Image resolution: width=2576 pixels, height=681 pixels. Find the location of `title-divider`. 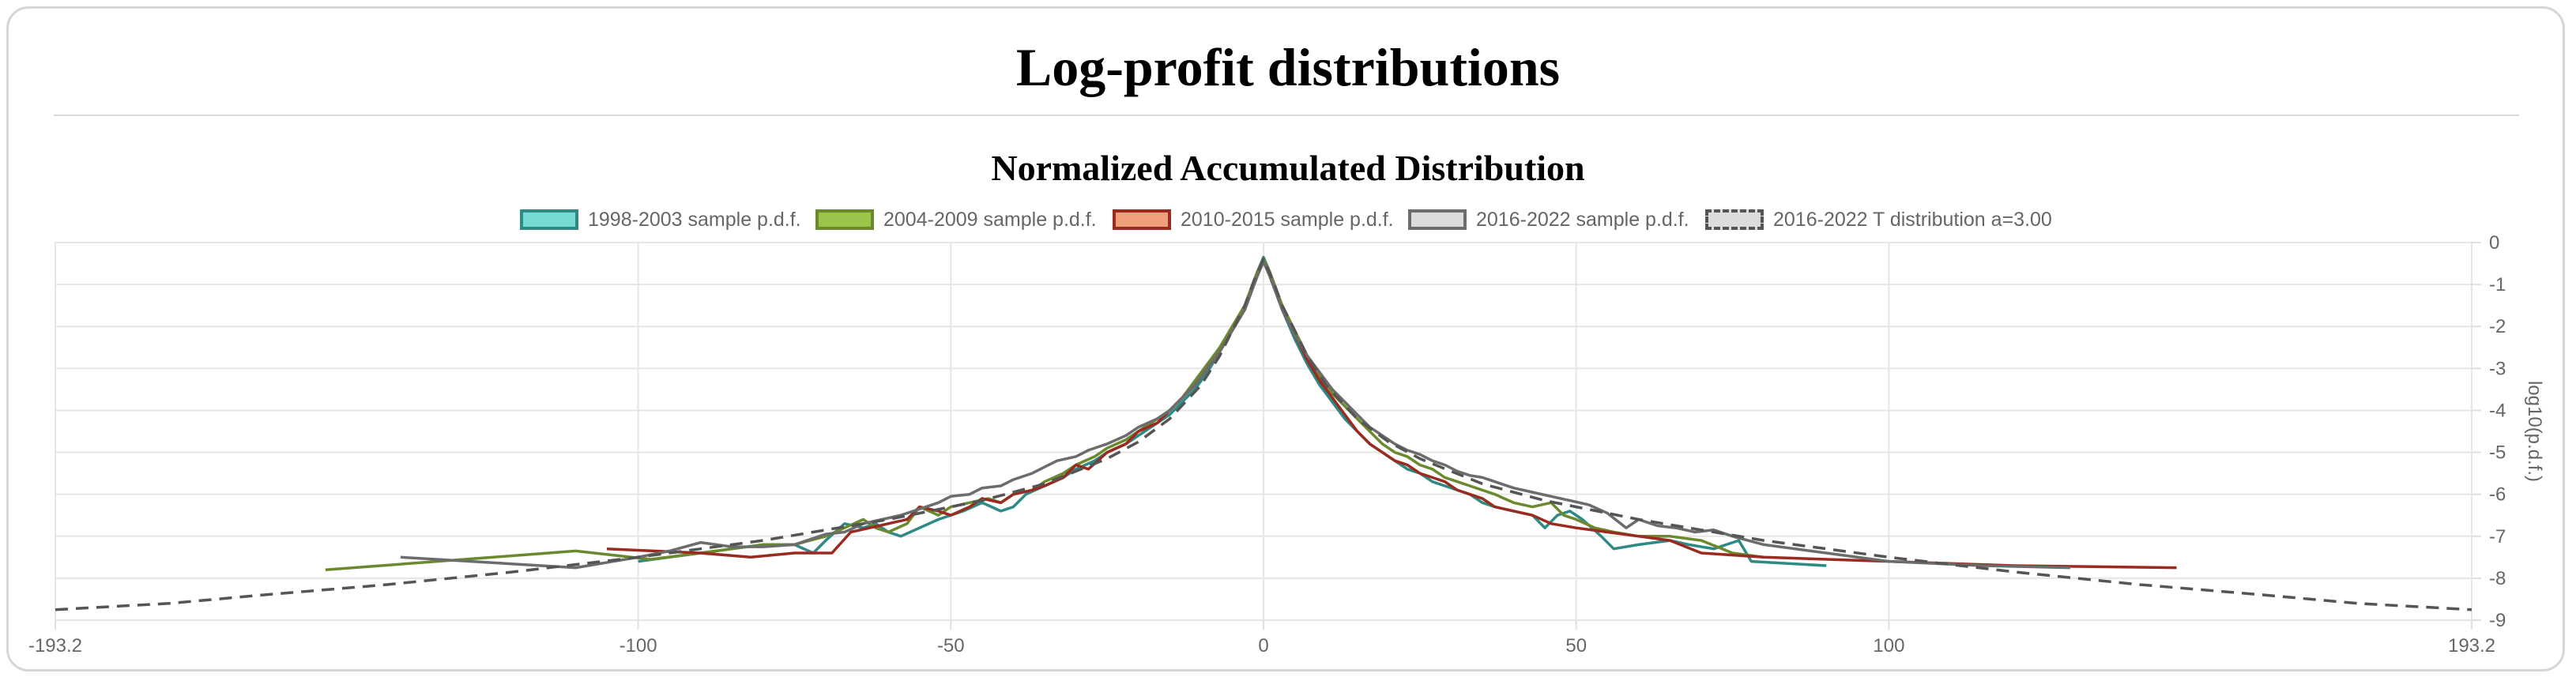

title-divider is located at coordinates (1286, 115).